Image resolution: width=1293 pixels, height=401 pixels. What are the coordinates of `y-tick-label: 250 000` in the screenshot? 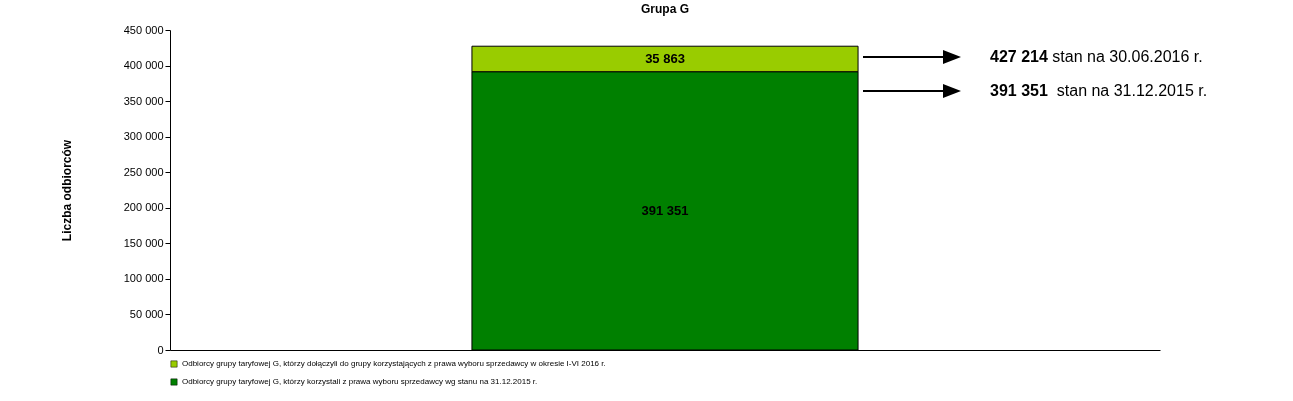 It's located at (143, 171).